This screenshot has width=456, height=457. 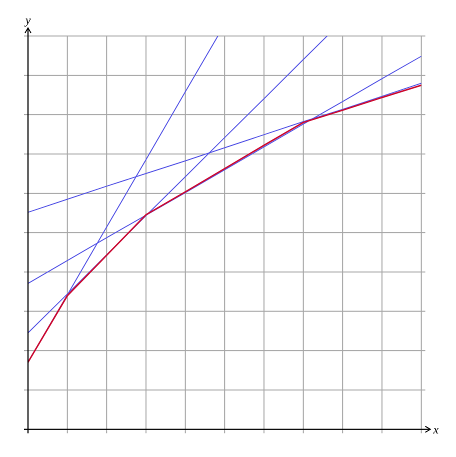 What do you see at coordinates (436, 429) in the screenshot?
I see `x-axis-title: x` at bounding box center [436, 429].